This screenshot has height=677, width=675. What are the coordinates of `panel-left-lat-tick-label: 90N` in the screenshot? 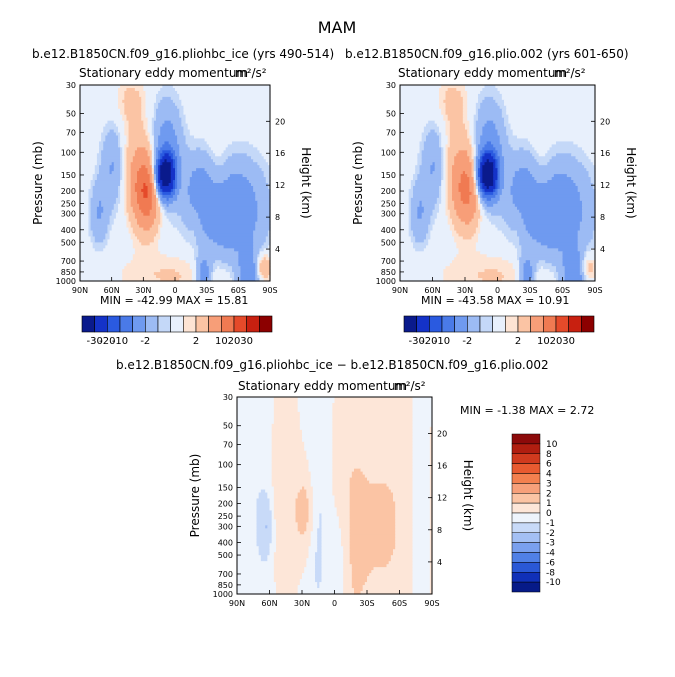 It's located at (80, 290).